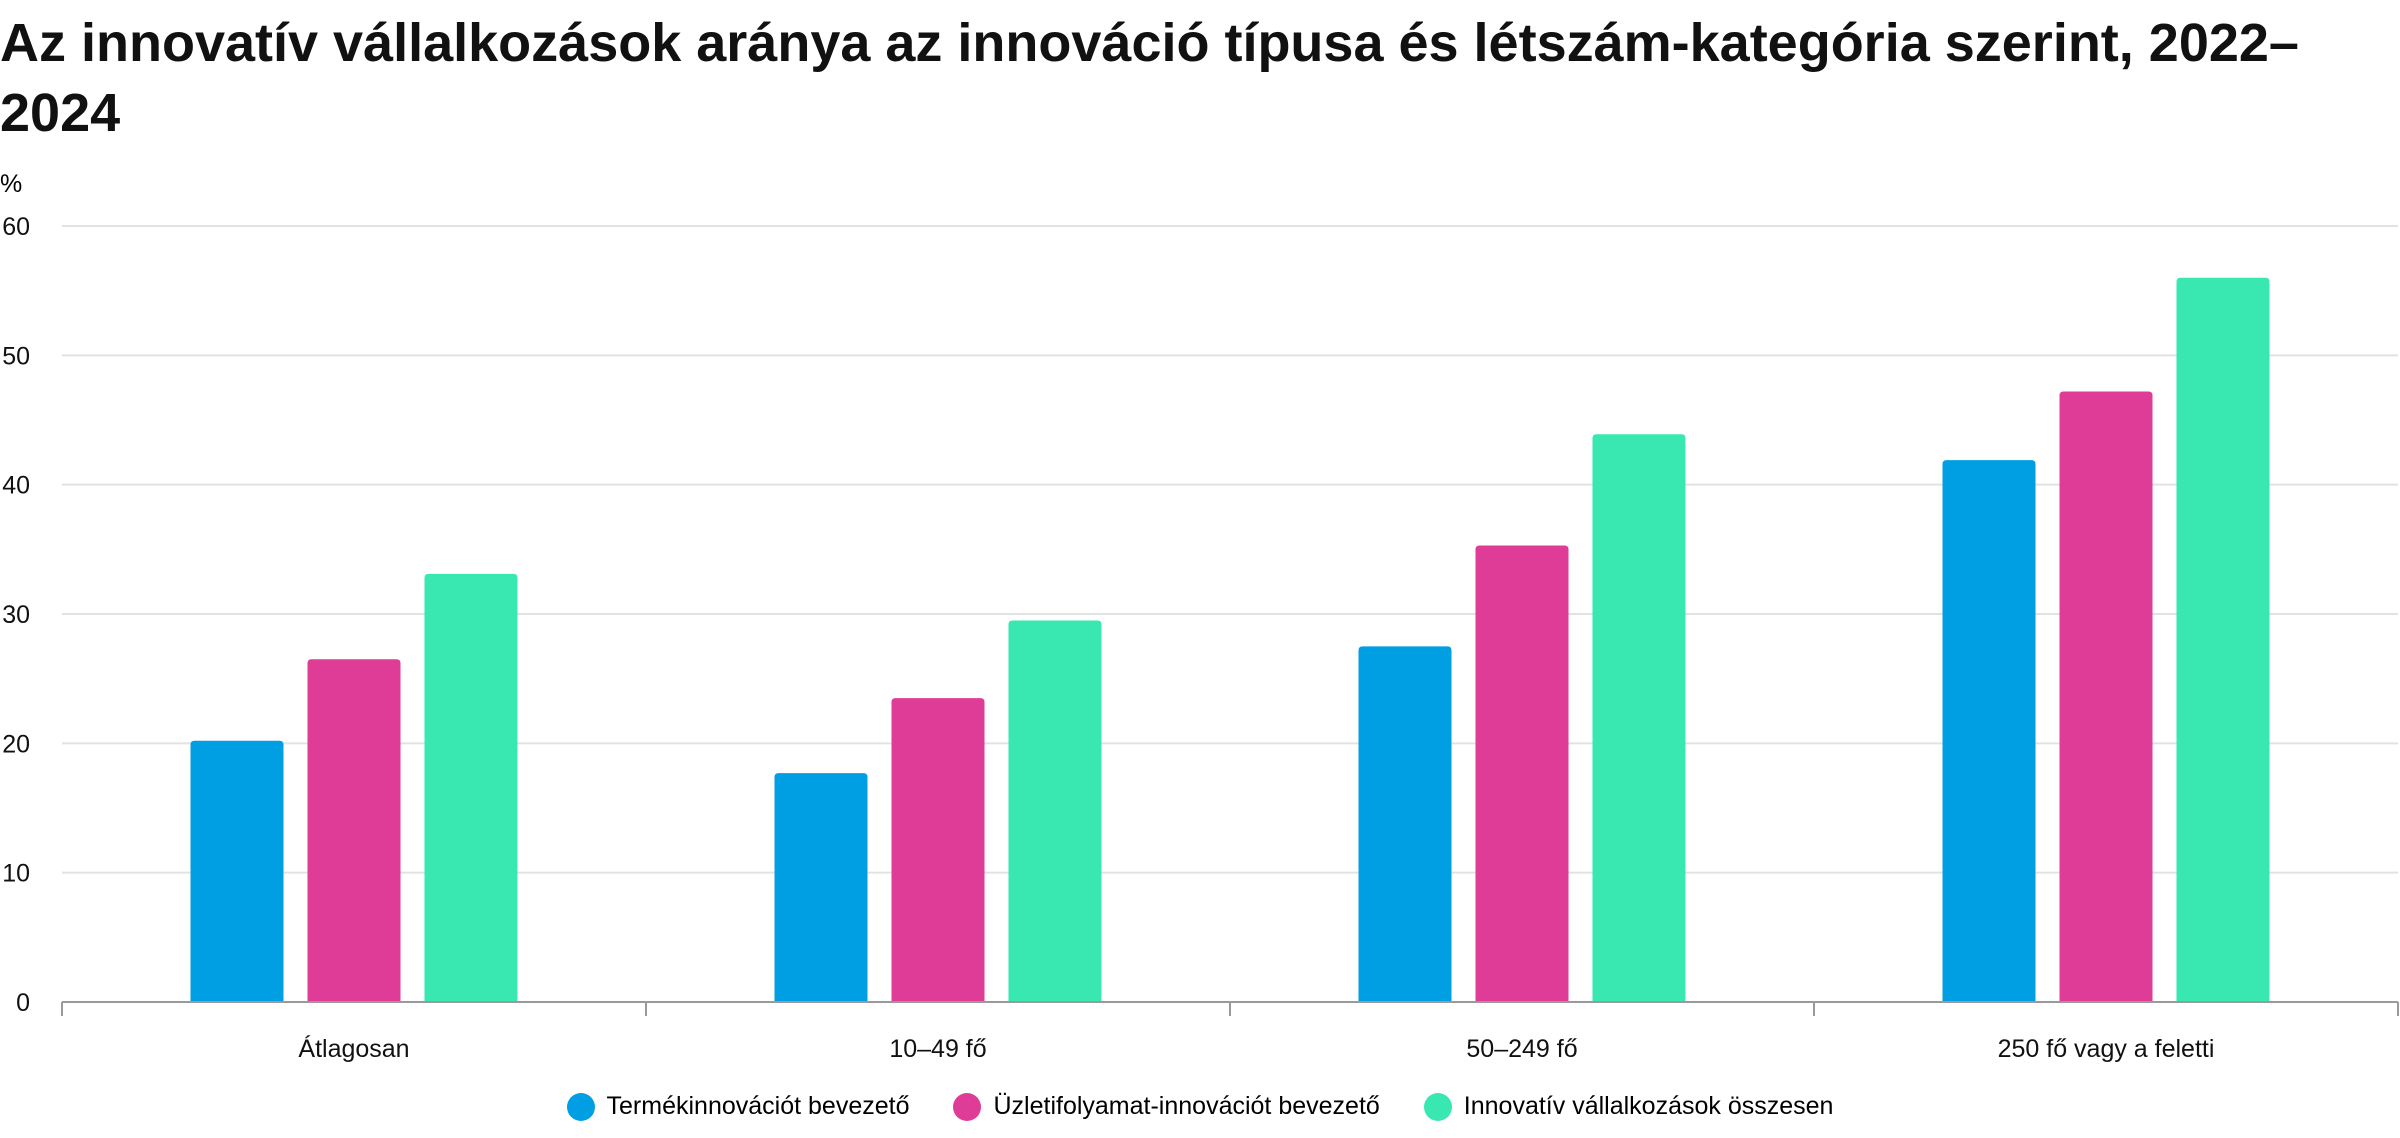 The width and height of the screenshot is (2400, 1138). I want to click on legend-item: Innovatív vállalkozások összesen, so click(1628, 1106).